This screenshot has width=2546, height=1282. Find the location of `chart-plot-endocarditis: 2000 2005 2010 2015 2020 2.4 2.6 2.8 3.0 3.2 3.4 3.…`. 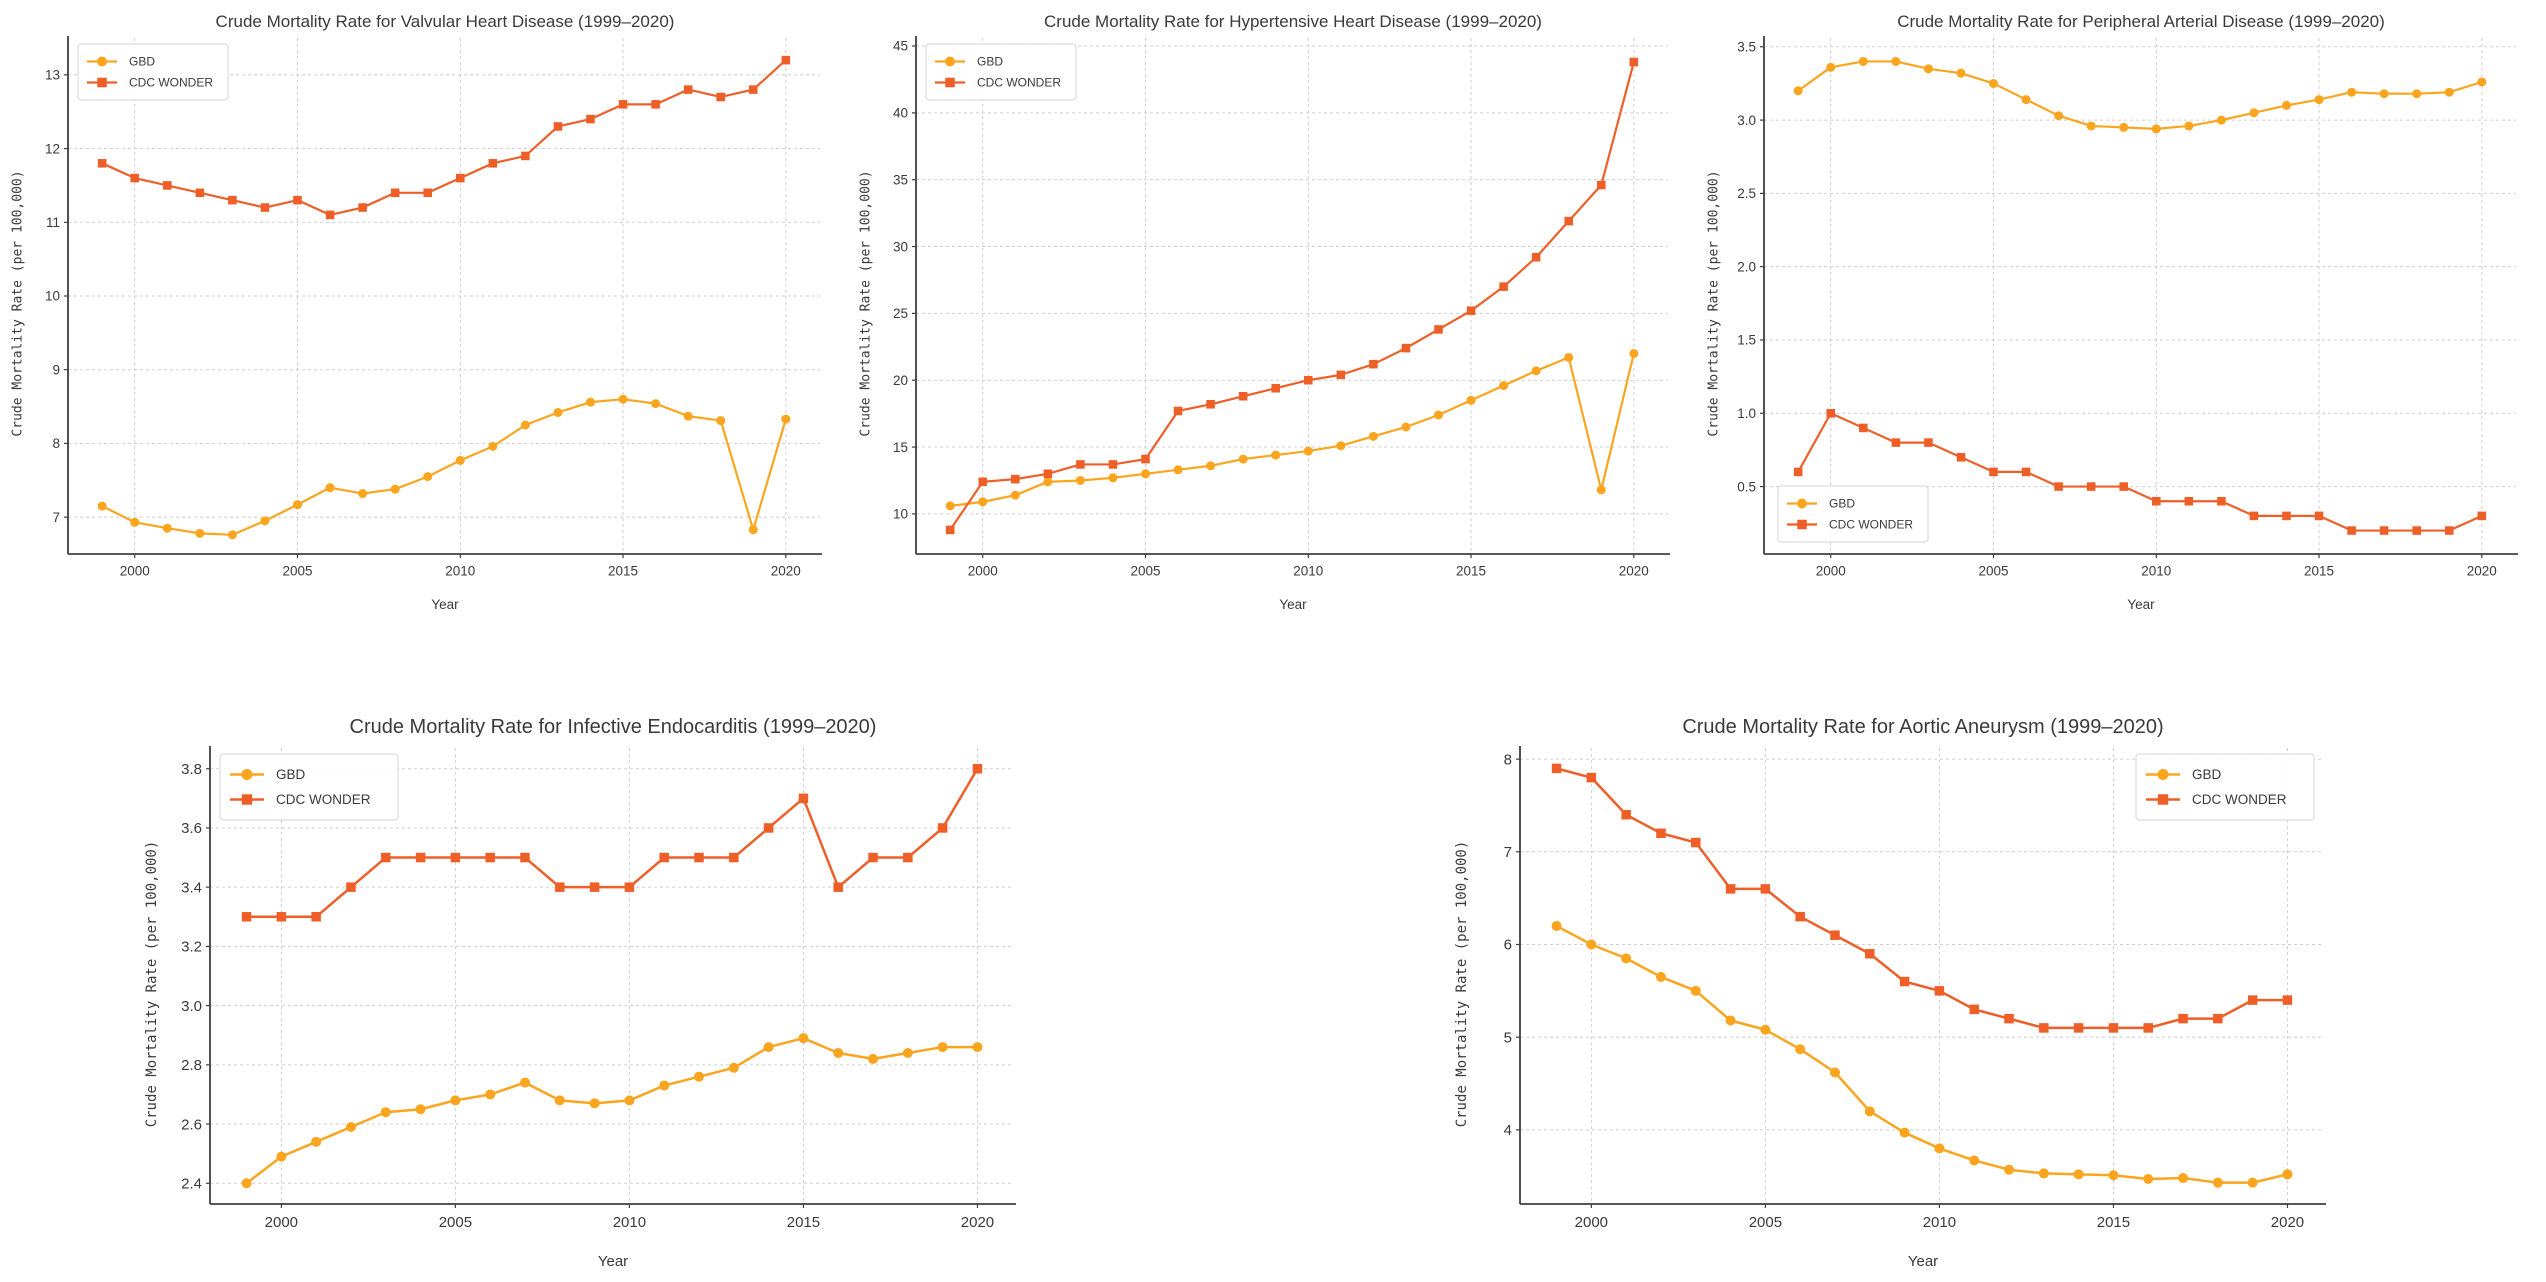

chart-plot-endocarditis: 2000 2005 2010 2015 2020 2.4 2.6 2.8 3.0 3.2 3.4 3.… is located at coordinates (598, 988).